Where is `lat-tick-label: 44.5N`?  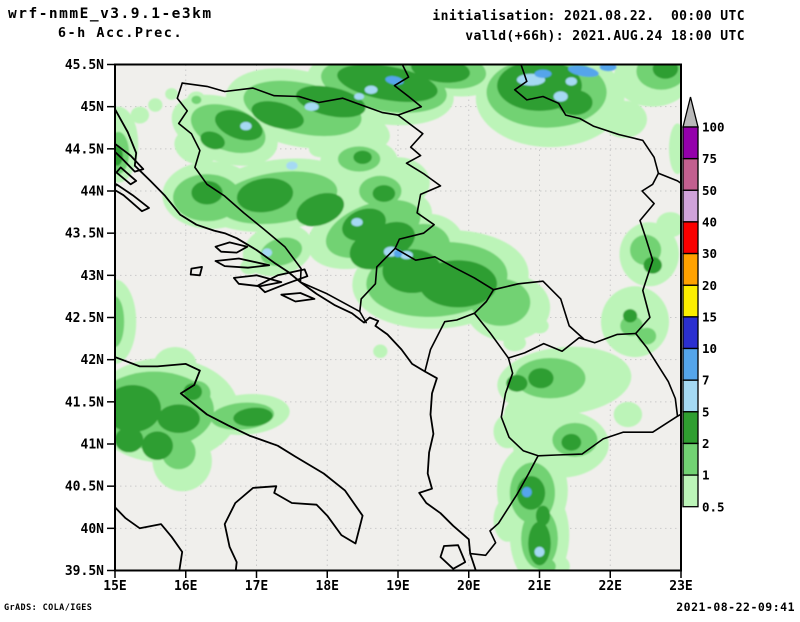
lat-tick-label: 44.5N is located at coordinates (84, 149).